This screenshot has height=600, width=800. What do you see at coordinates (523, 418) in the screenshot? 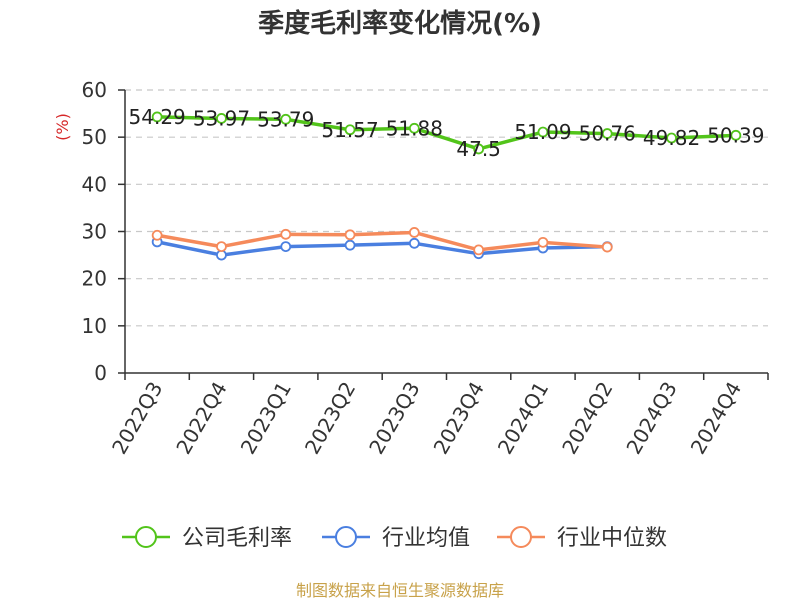
I see `x-tick-label: 2024Q1` at bounding box center [523, 418].